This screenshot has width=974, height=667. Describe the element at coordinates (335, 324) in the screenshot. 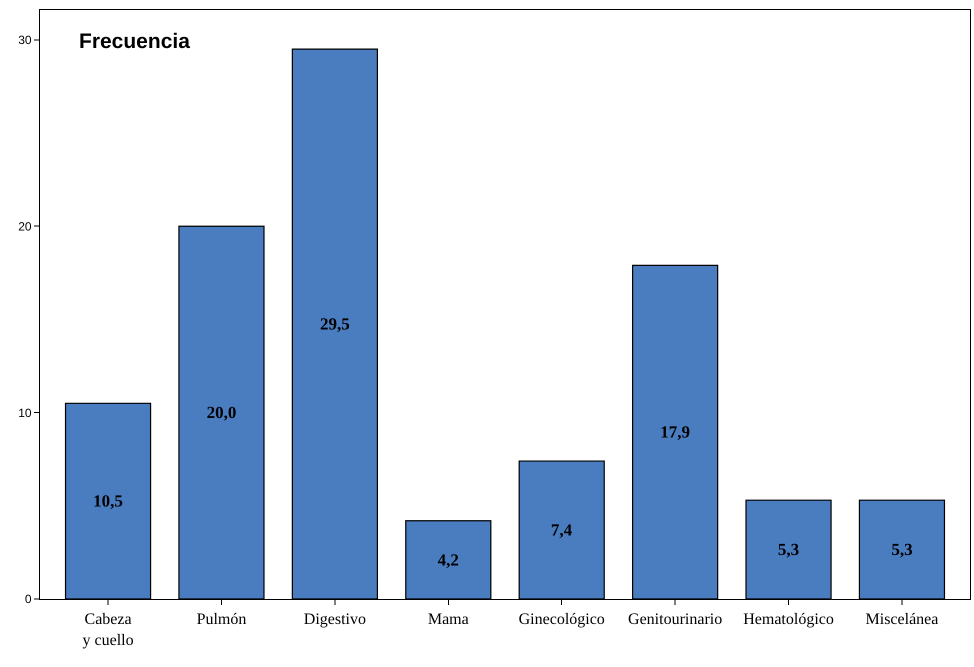

I see `data-label: 29,5` at that location.